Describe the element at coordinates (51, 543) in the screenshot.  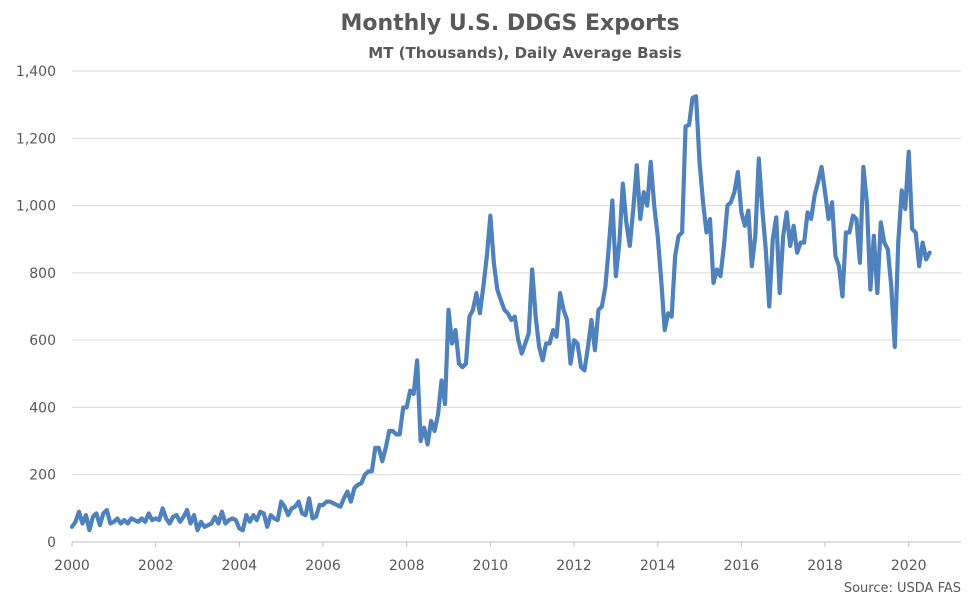
I see `y-tick-label: 0` at that location.